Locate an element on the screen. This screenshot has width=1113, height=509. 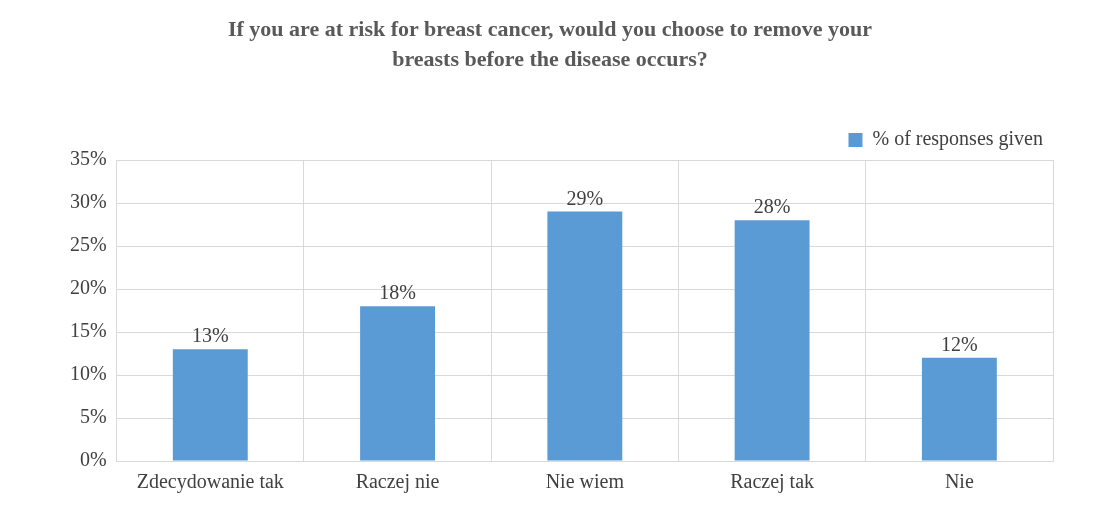
x-tick-label: Nie is located at coordinates (959, 481).